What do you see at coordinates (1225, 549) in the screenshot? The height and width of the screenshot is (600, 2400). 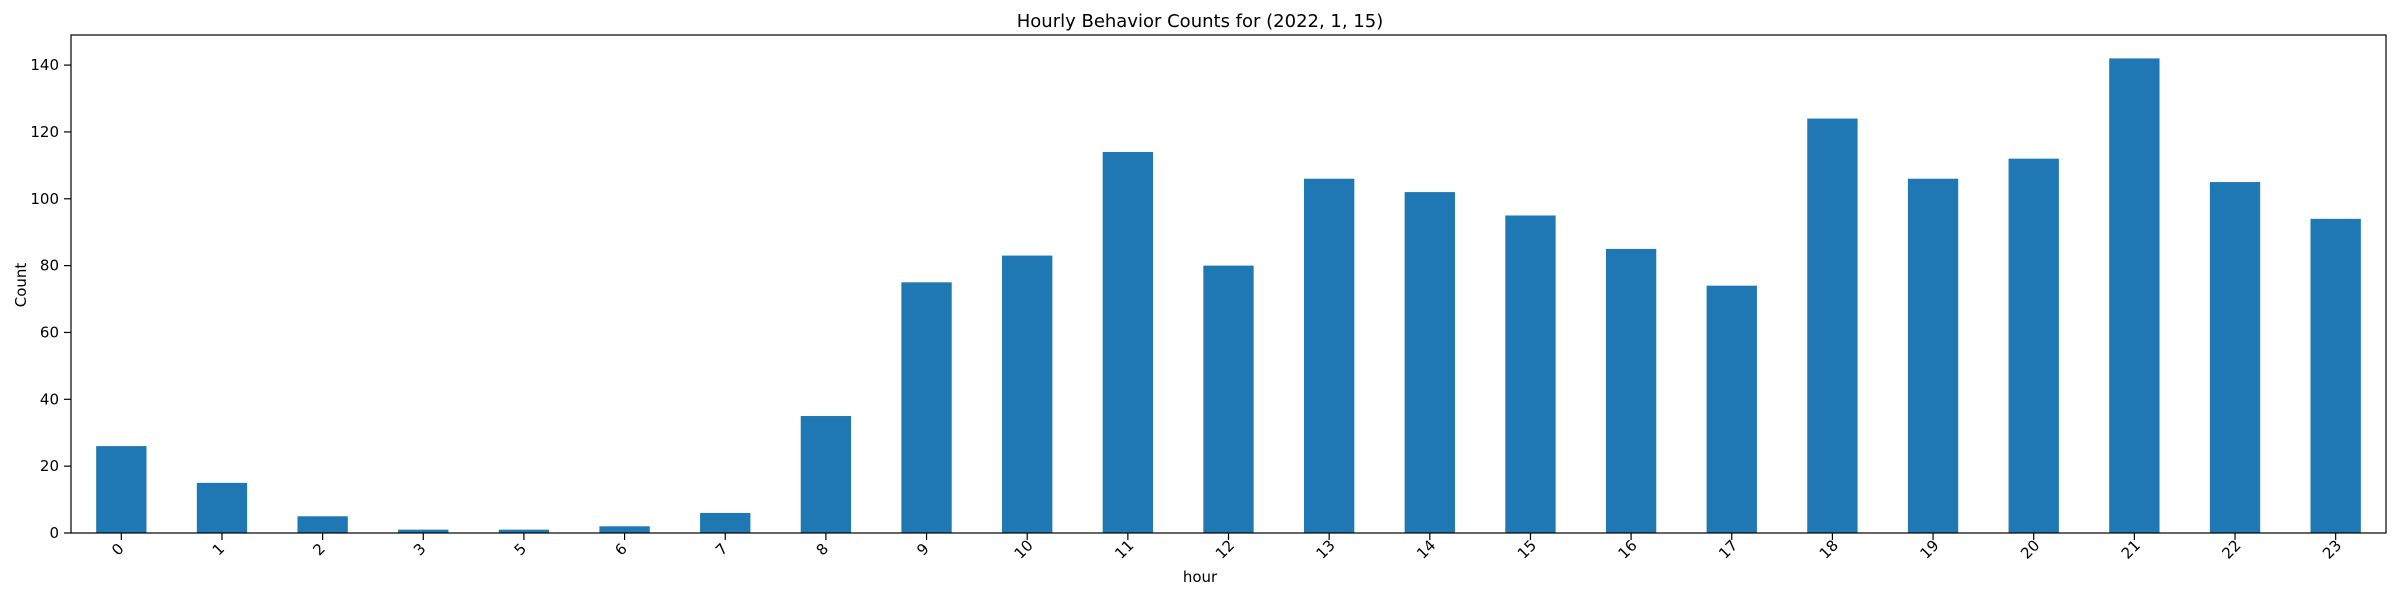 I see `x-tick-label: 12` at bounding box center [1225, 549].